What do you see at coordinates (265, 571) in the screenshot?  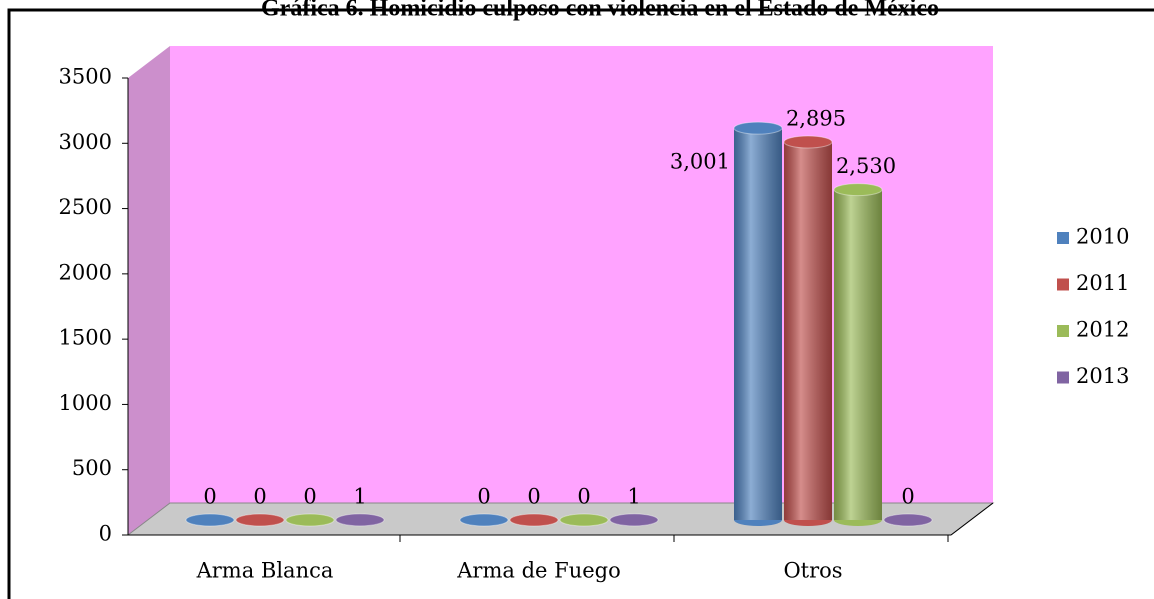 I see `x-tick-label: Arma Blanca` at bounding box center [265, 571].